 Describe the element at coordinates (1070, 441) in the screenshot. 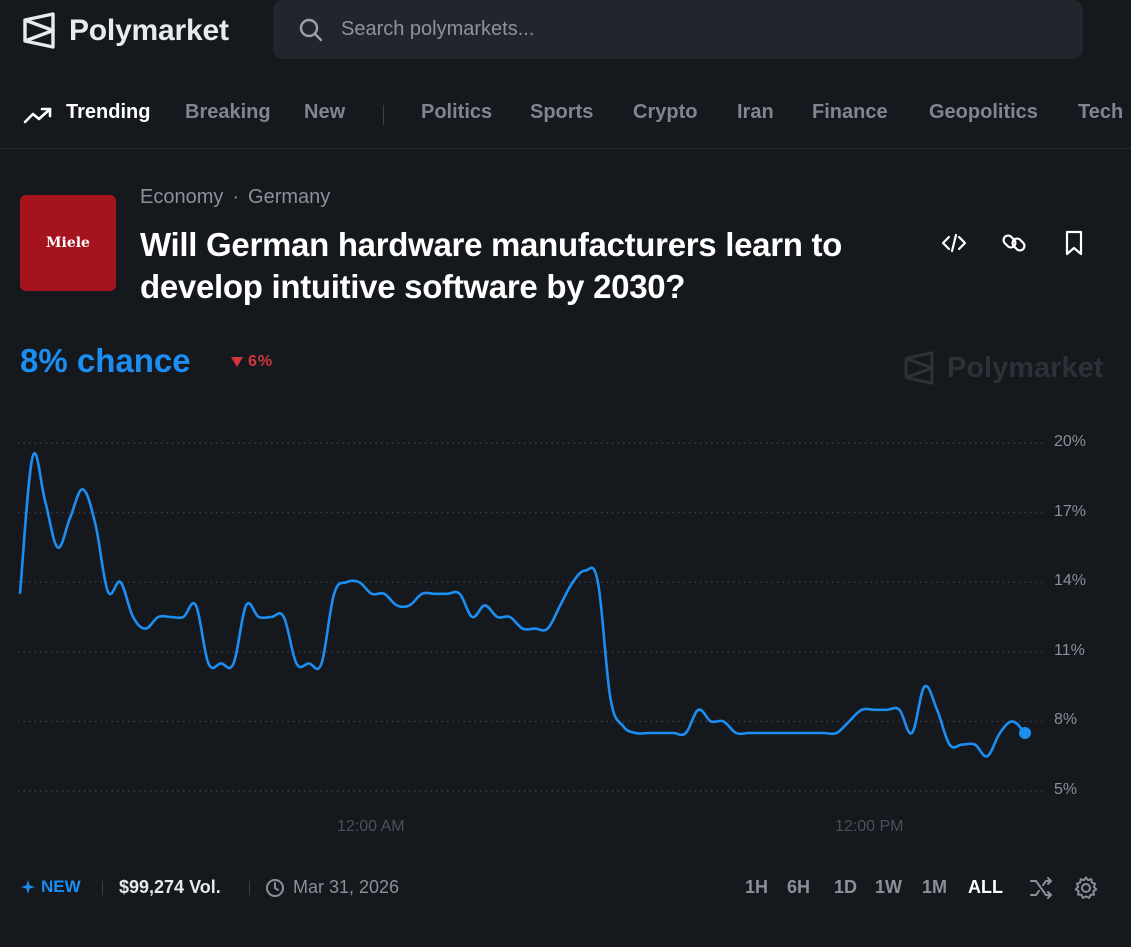

I see `y-tick-label: 20%` at that location.